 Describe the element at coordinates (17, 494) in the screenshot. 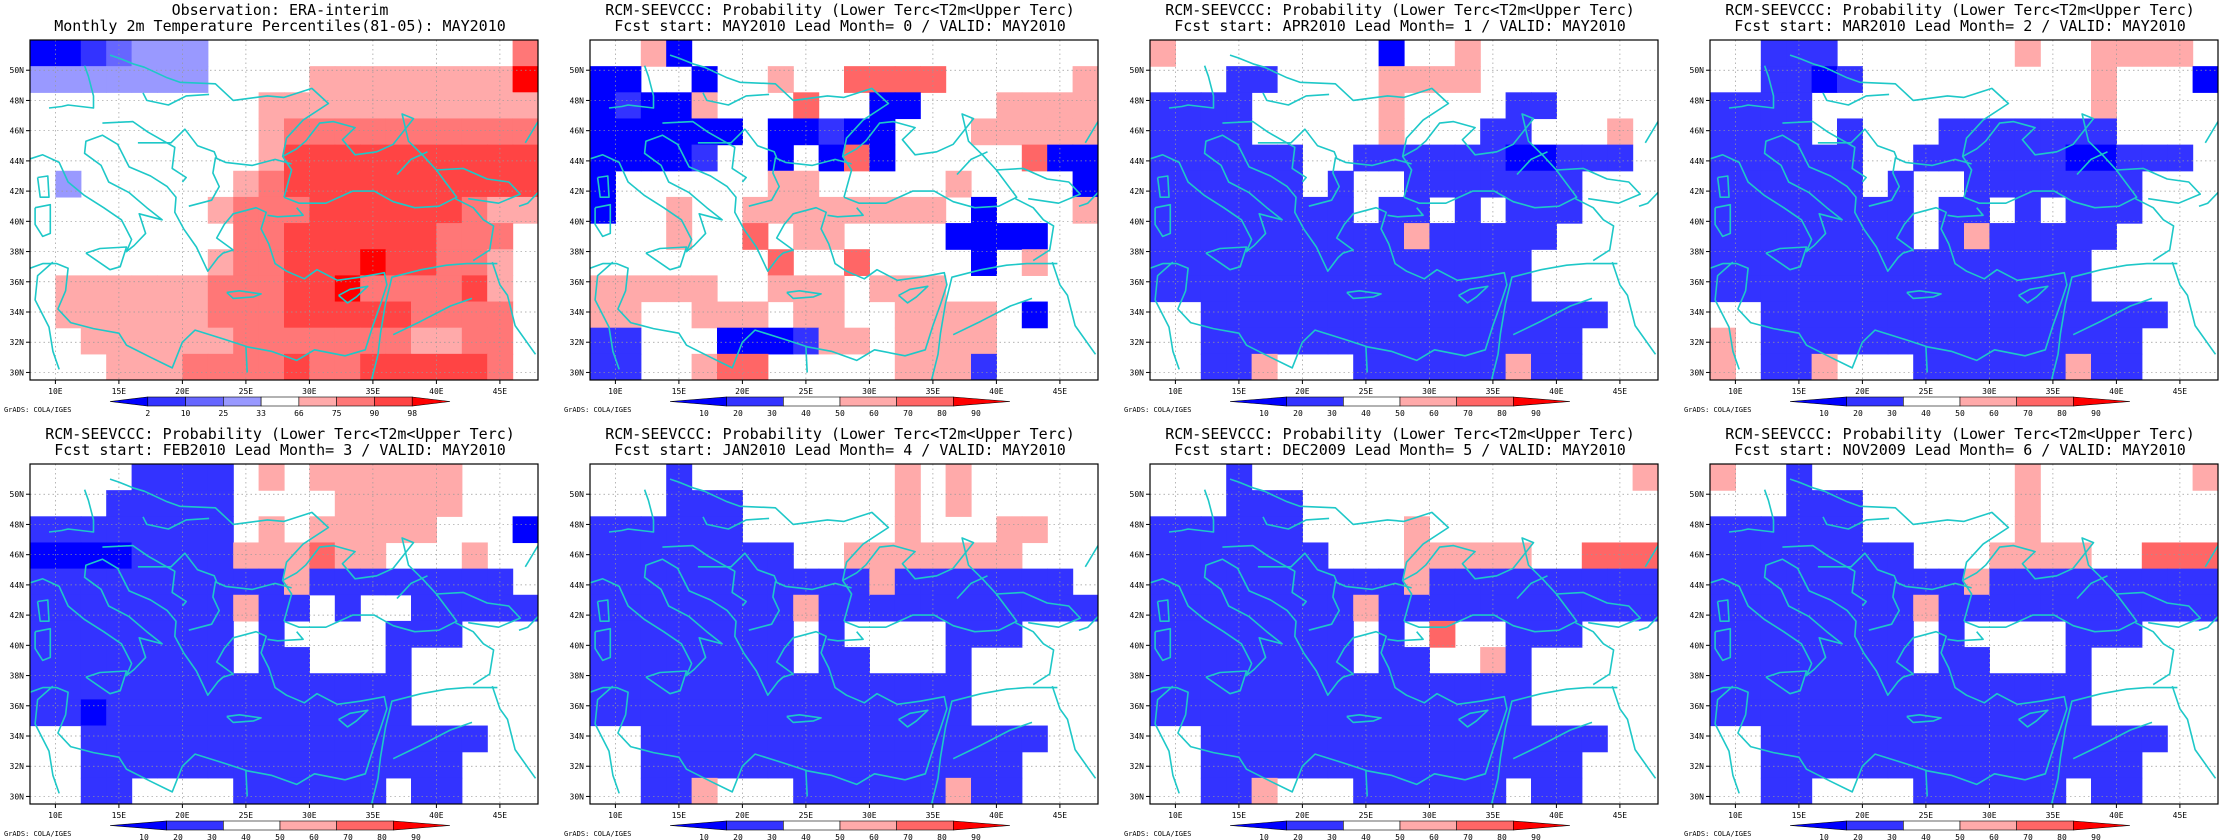

I see `y-tick-label: 50N` at that location.